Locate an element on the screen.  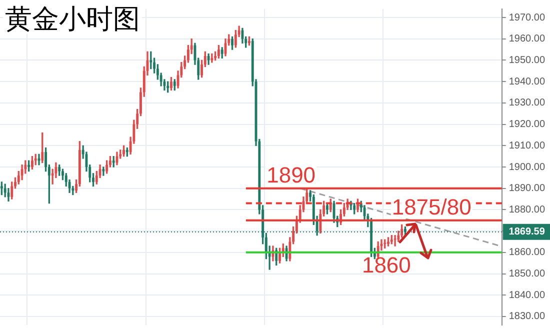
y-tick-label: 1910.00 is located at coordinates (527, 146).